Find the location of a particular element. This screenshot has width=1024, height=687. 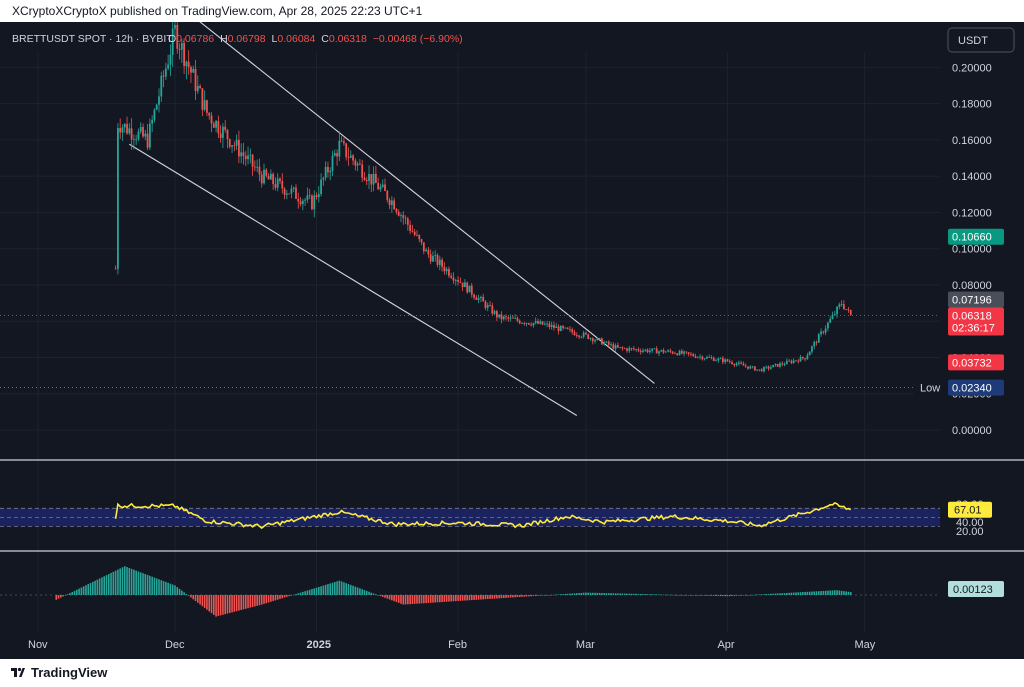

tradingview-brand: TradingView is located at coordinates (58, 672).